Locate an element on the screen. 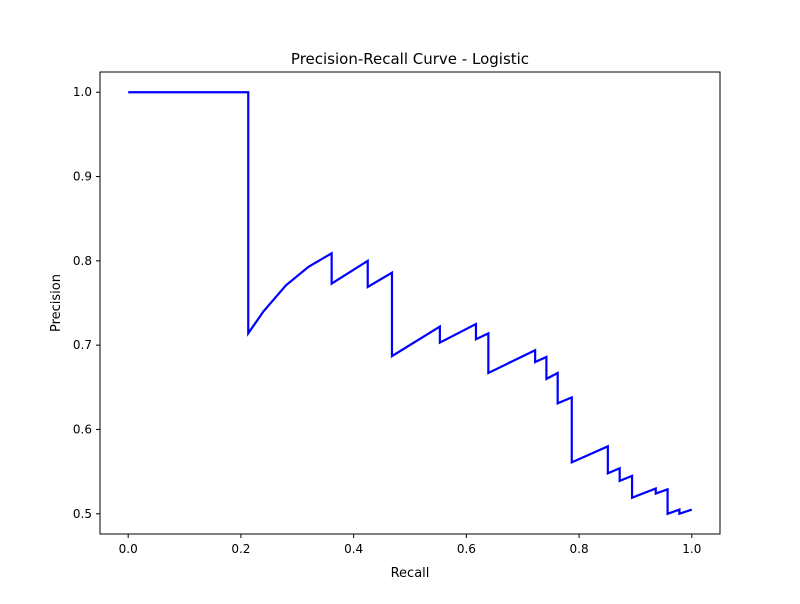  x-axis-label: Recall is located at coordinates (410, 573).